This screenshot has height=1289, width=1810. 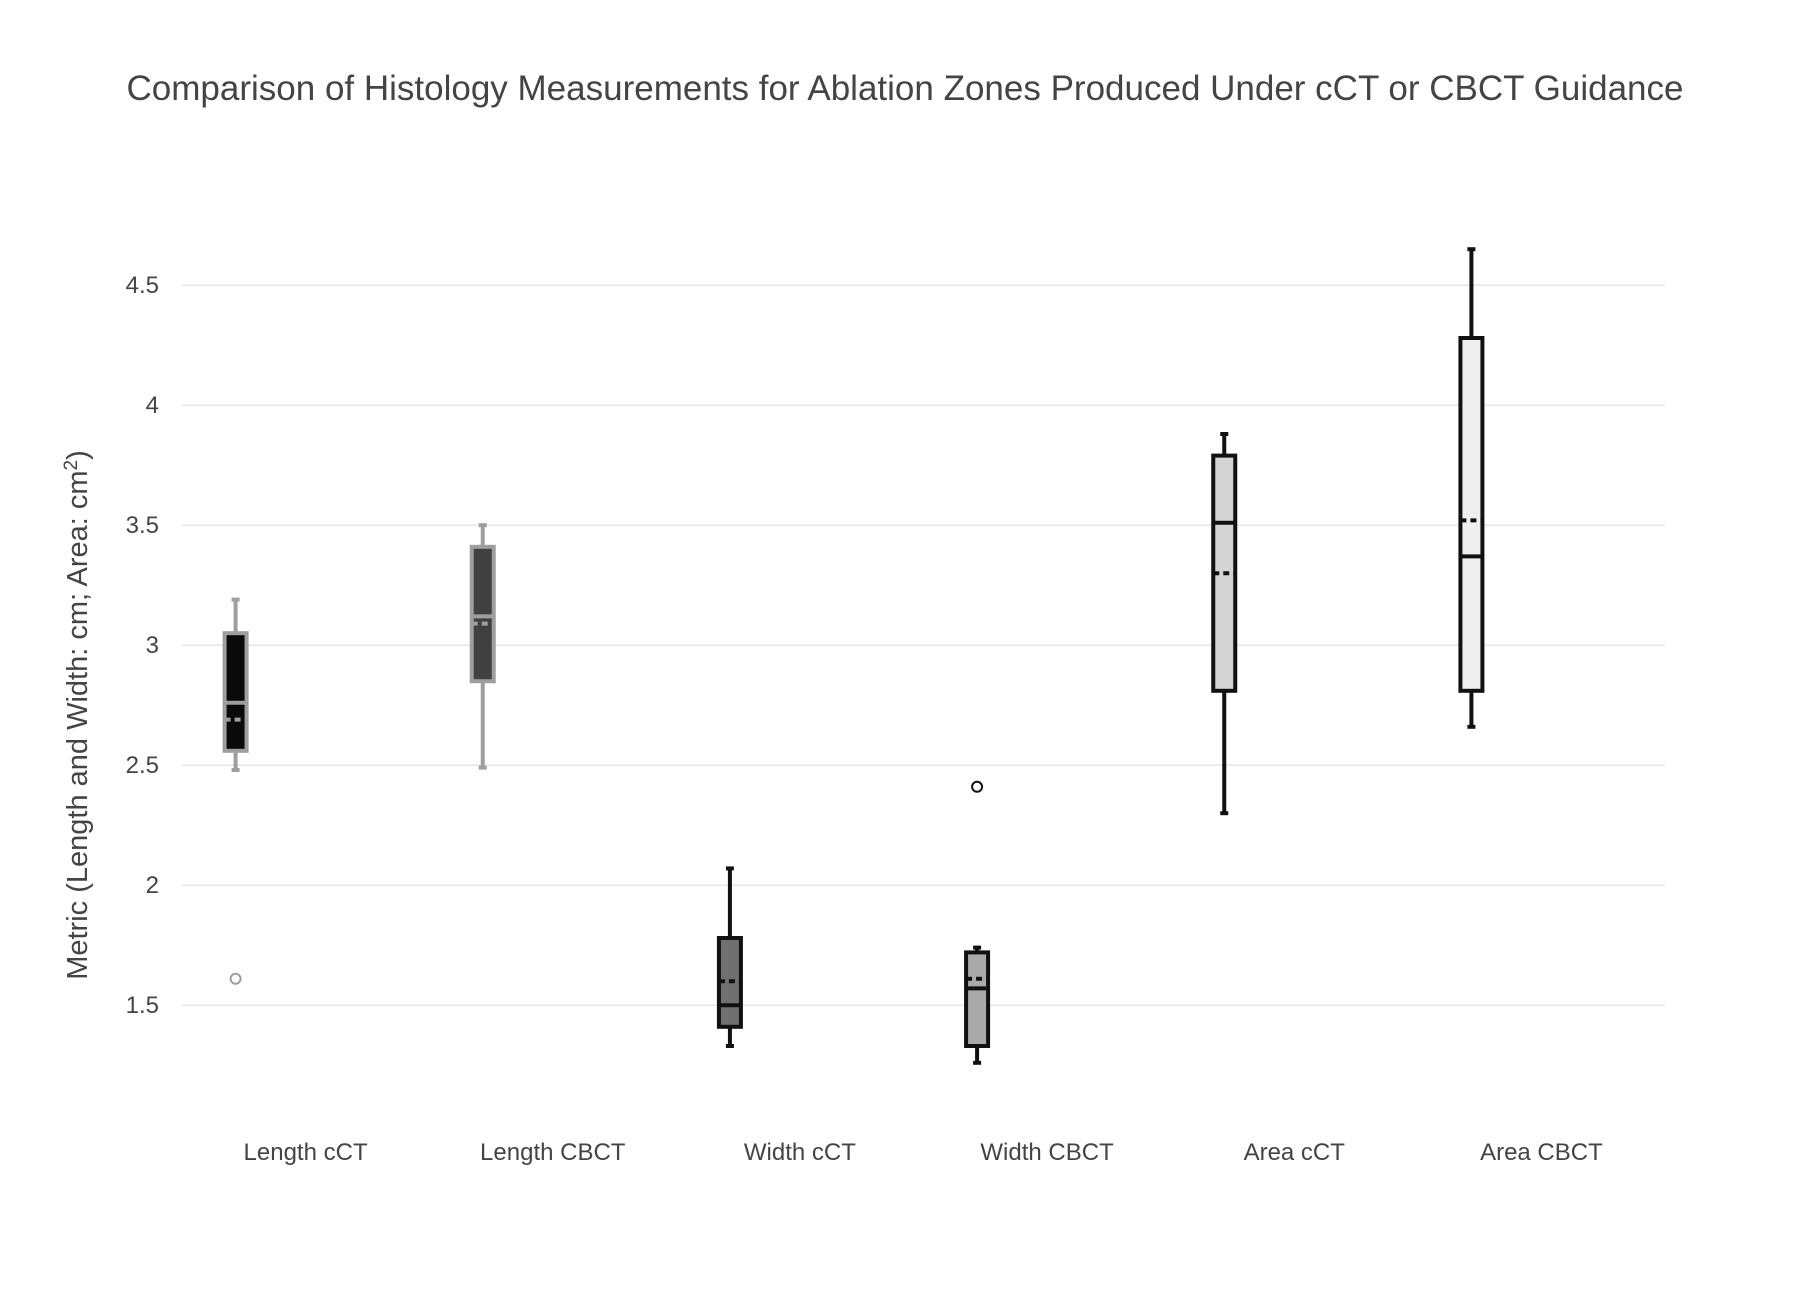 I want to click on y-axis-title: Metric (Length and Width: cm; Area: cm2), so click(x=78, y=715).